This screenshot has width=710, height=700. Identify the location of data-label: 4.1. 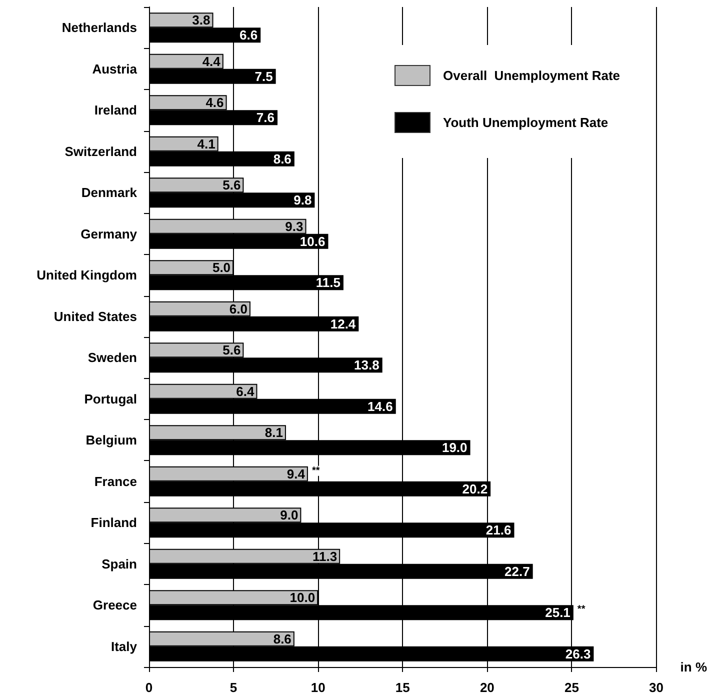
(206, 144).